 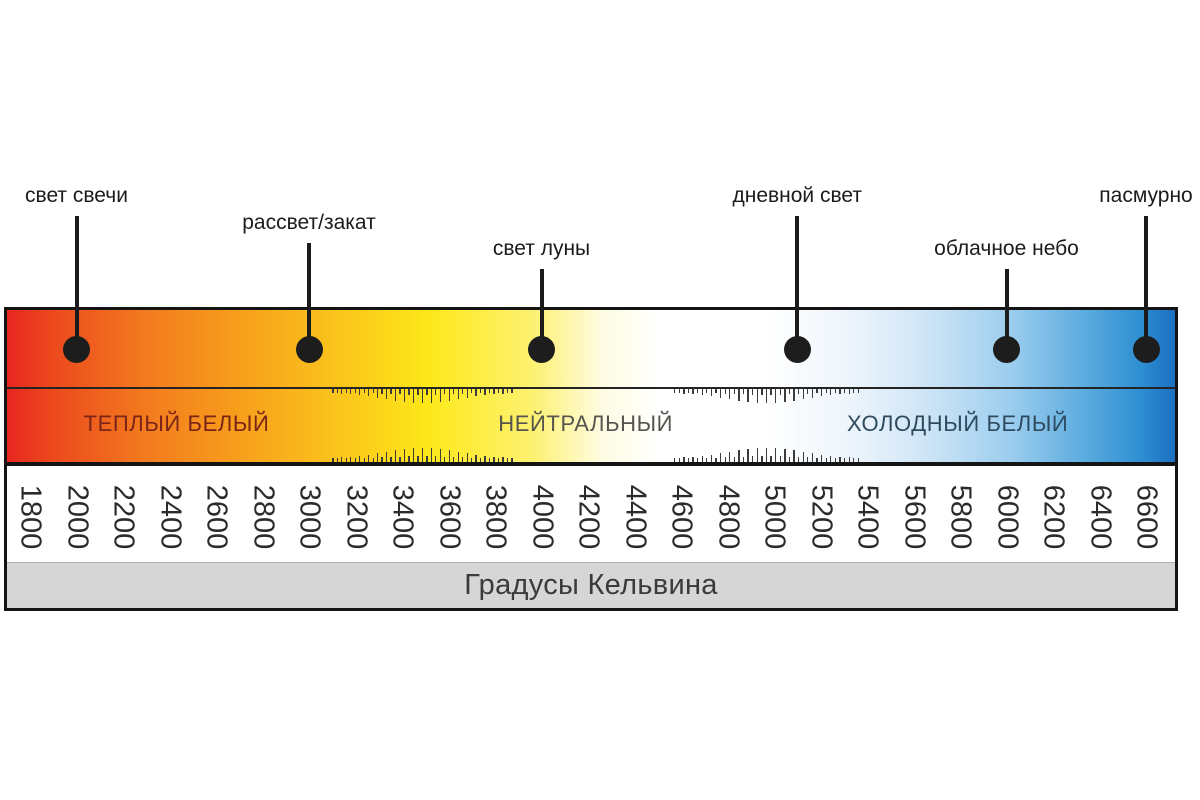 I want to click on marker-label: пасмурно, so click(x=1146, y=195).